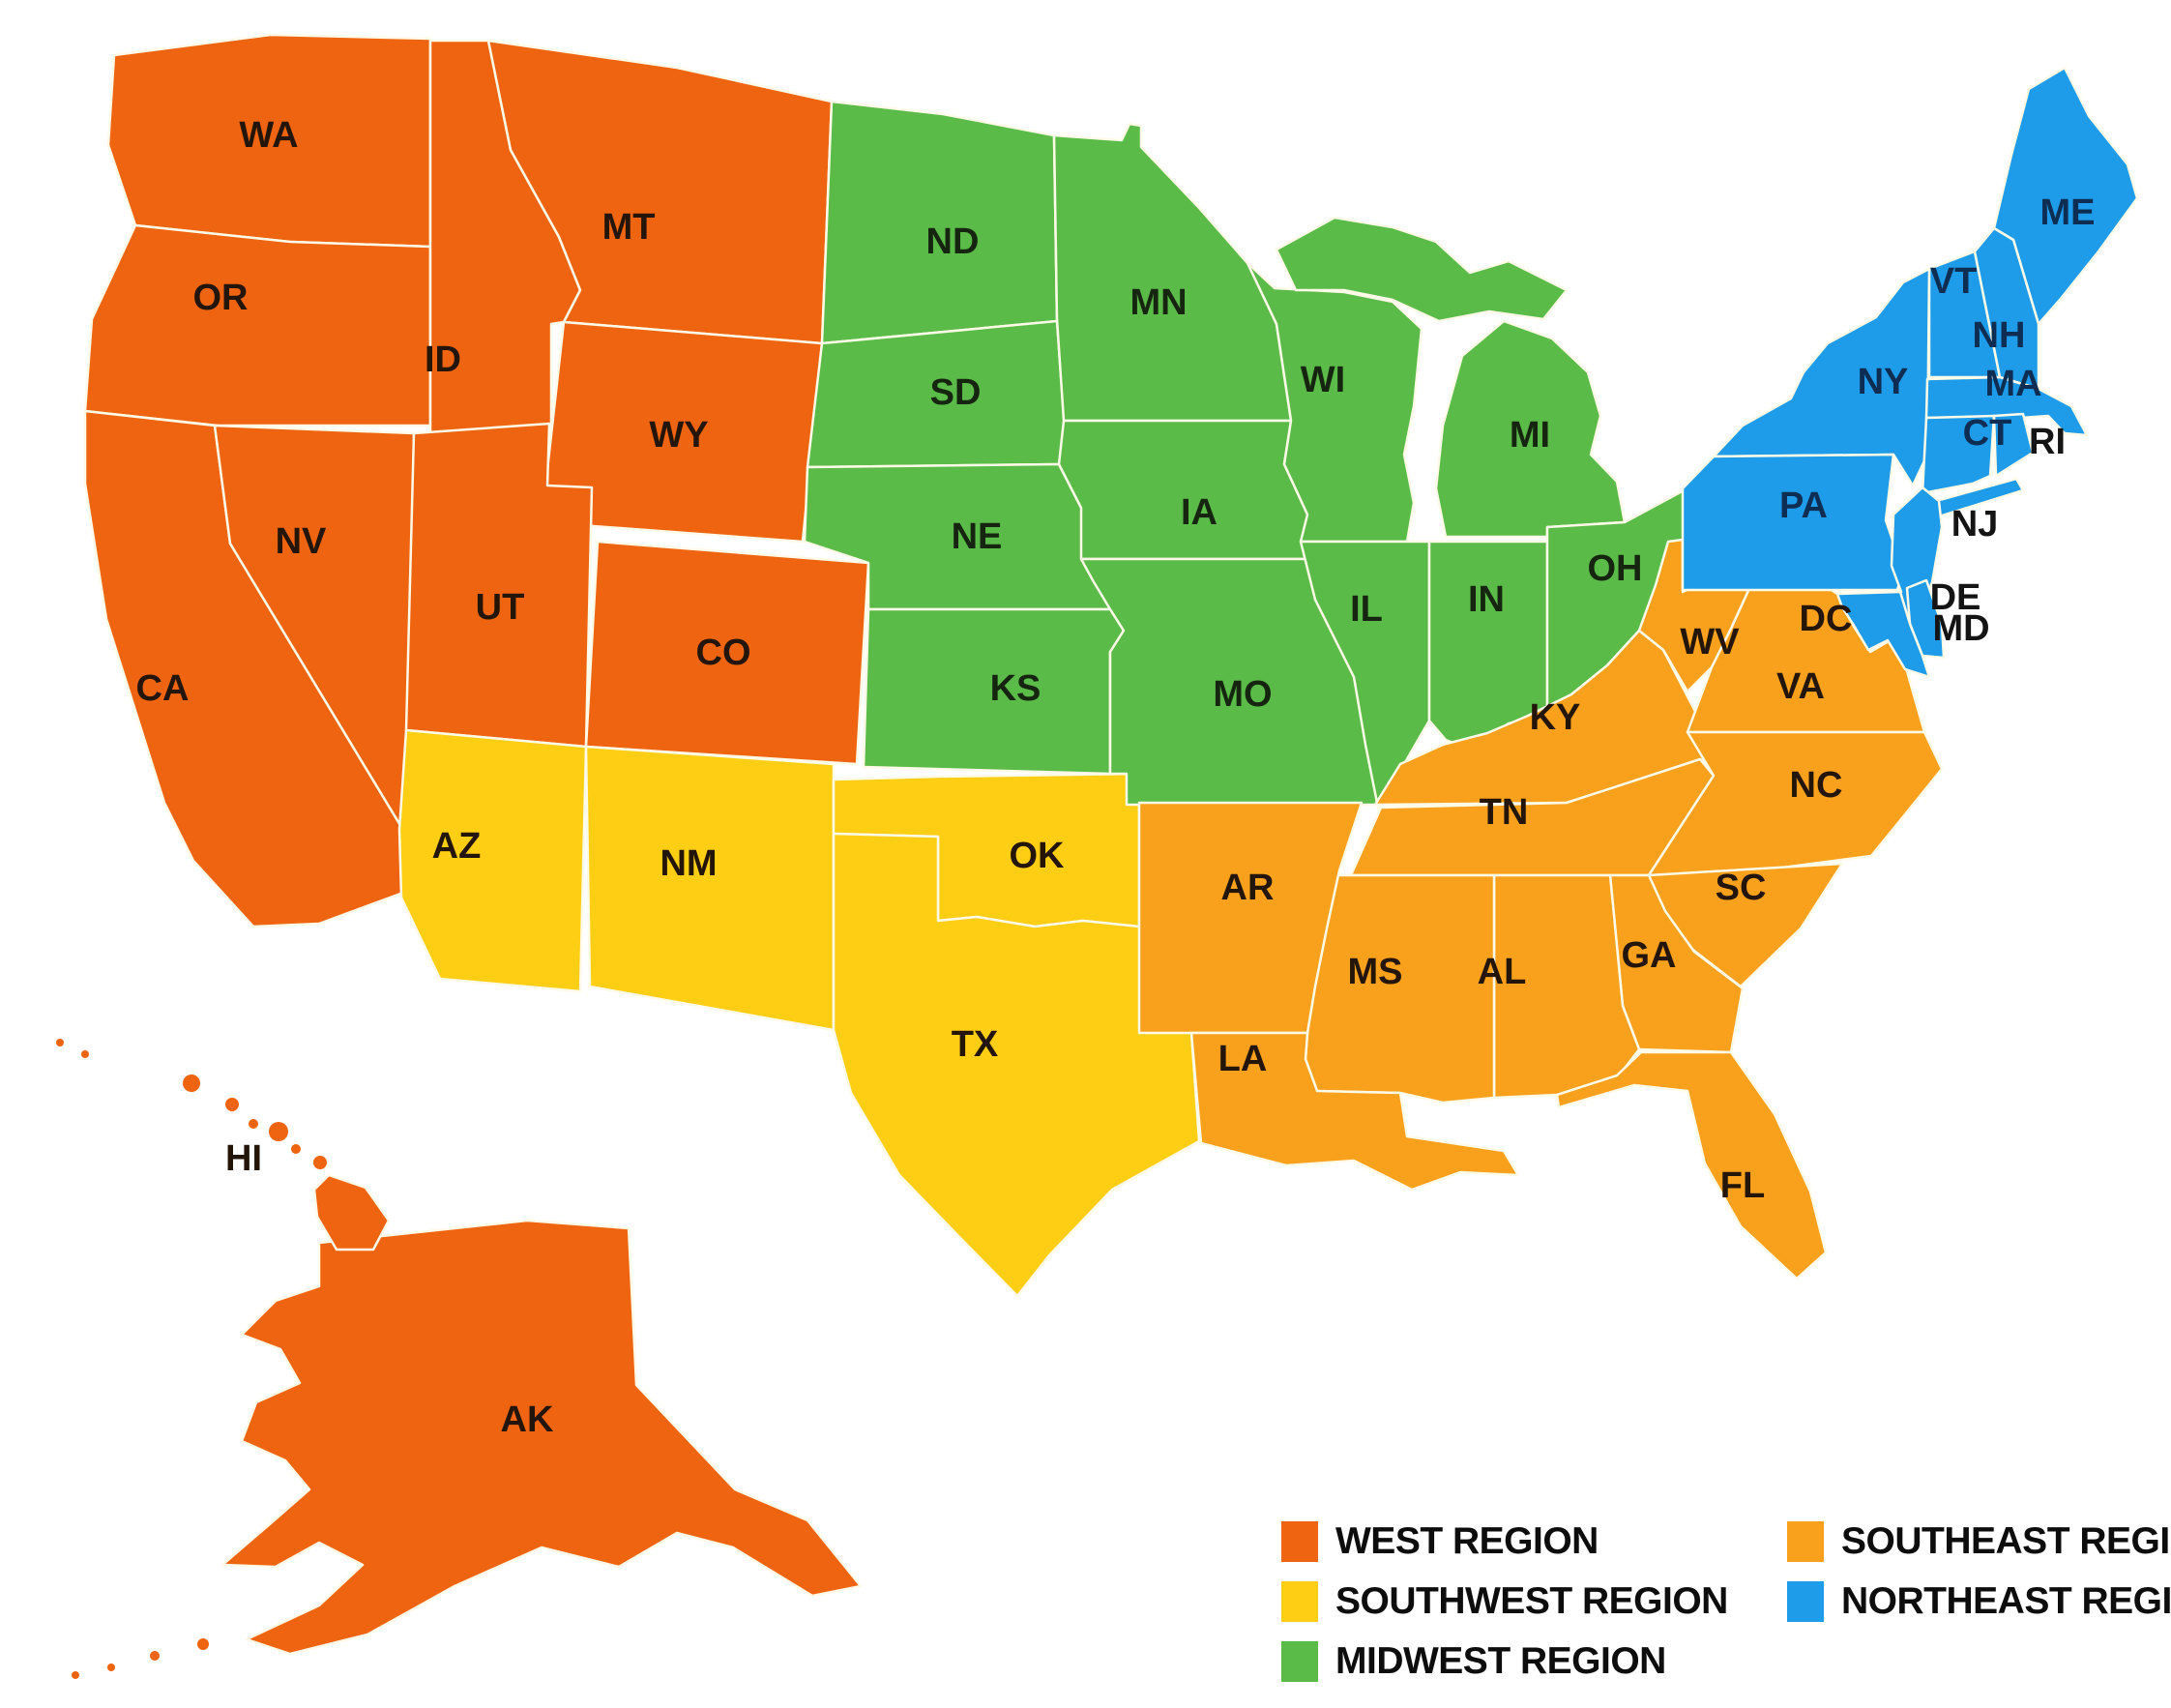 Image resolution: width=2171 pixels, height=1708 pixels. I want to click on state-label-ne: NE, so click(977, 536).